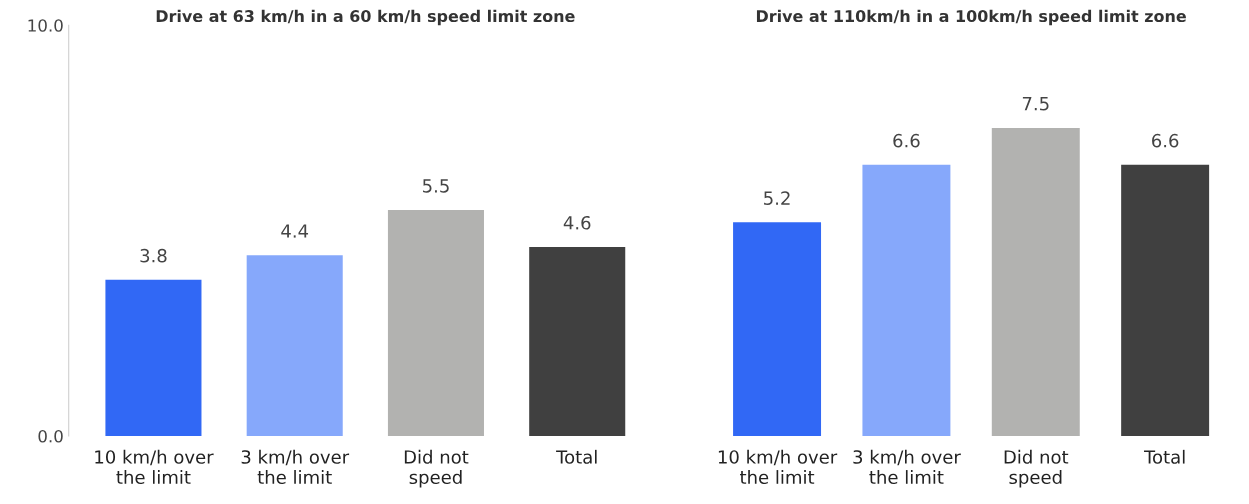  I want to click on data-label: 7.5, so click(1035, 104).